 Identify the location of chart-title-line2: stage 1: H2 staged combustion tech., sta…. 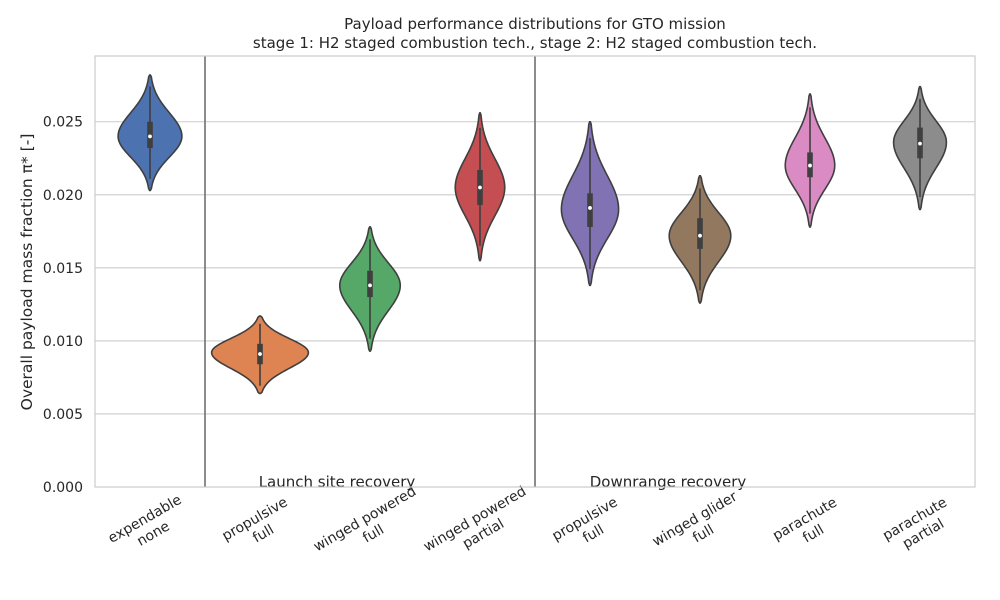
(535, 43).